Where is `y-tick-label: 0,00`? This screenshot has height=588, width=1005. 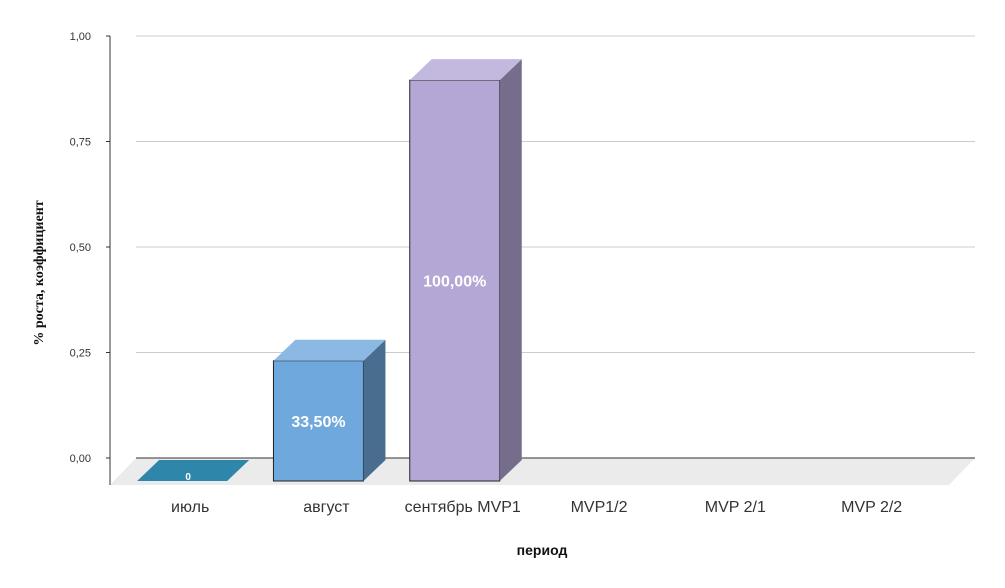 y-tick-label: 0,00 is located at coordinates (80, 459).